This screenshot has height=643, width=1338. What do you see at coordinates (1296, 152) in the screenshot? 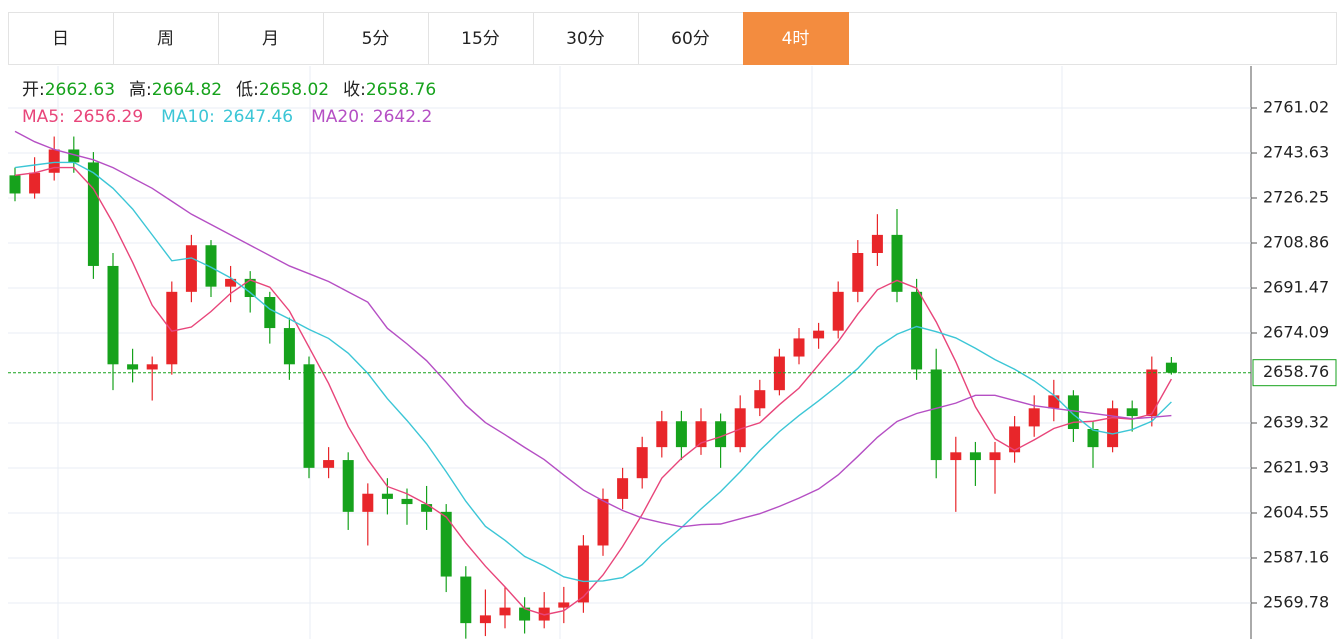
I see `y-tick-label: 2743.63` at bounding box center [1296, 152].